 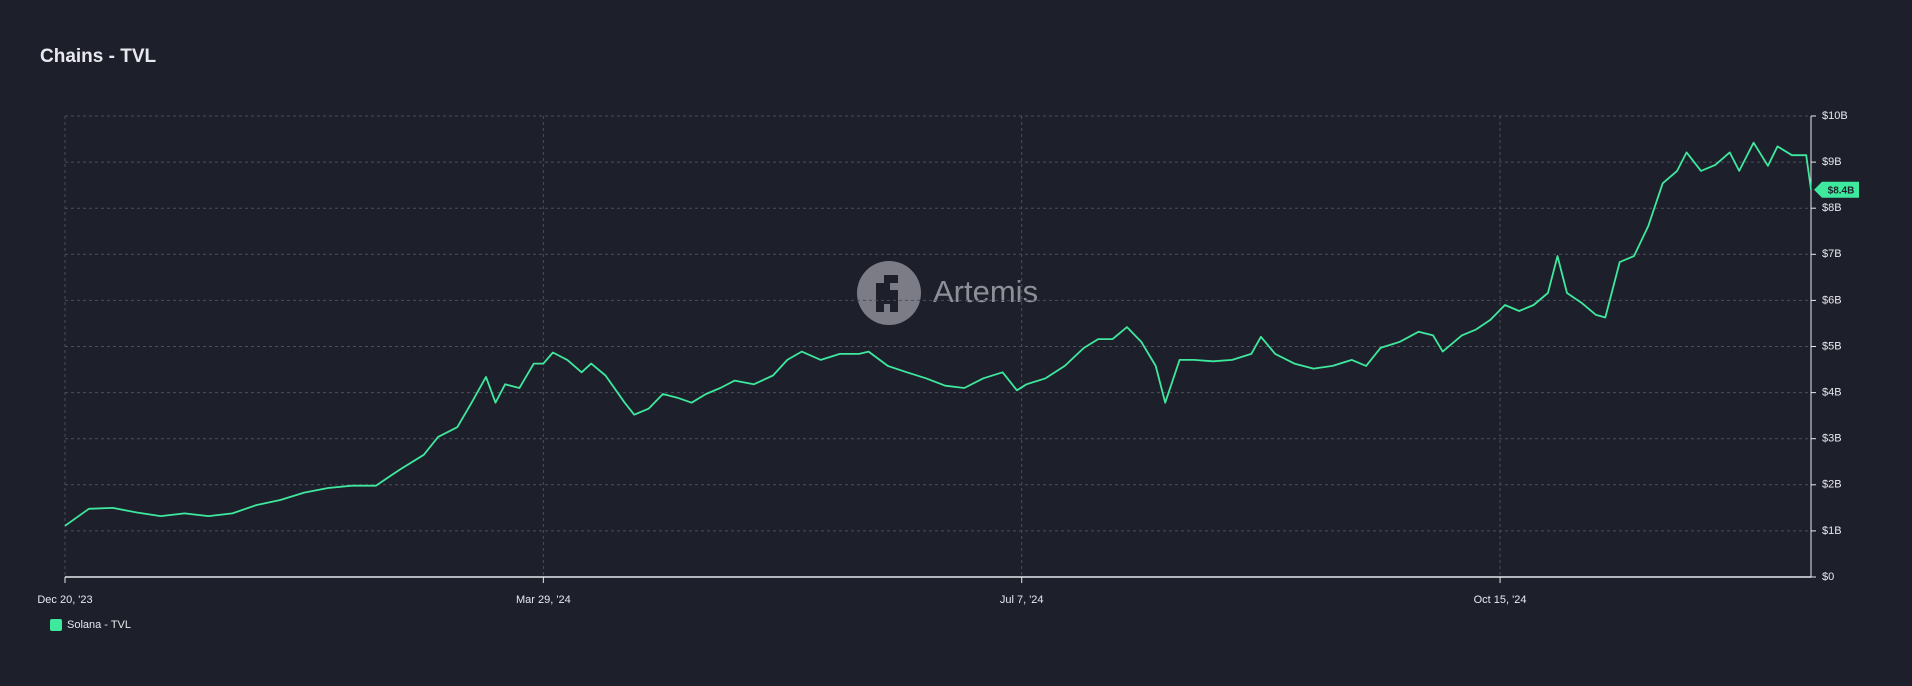 What do you see at coordinates (1832, 162) in the screenshot?
I see `y-tick-label: $9B` at bounding box center [1832, 162].